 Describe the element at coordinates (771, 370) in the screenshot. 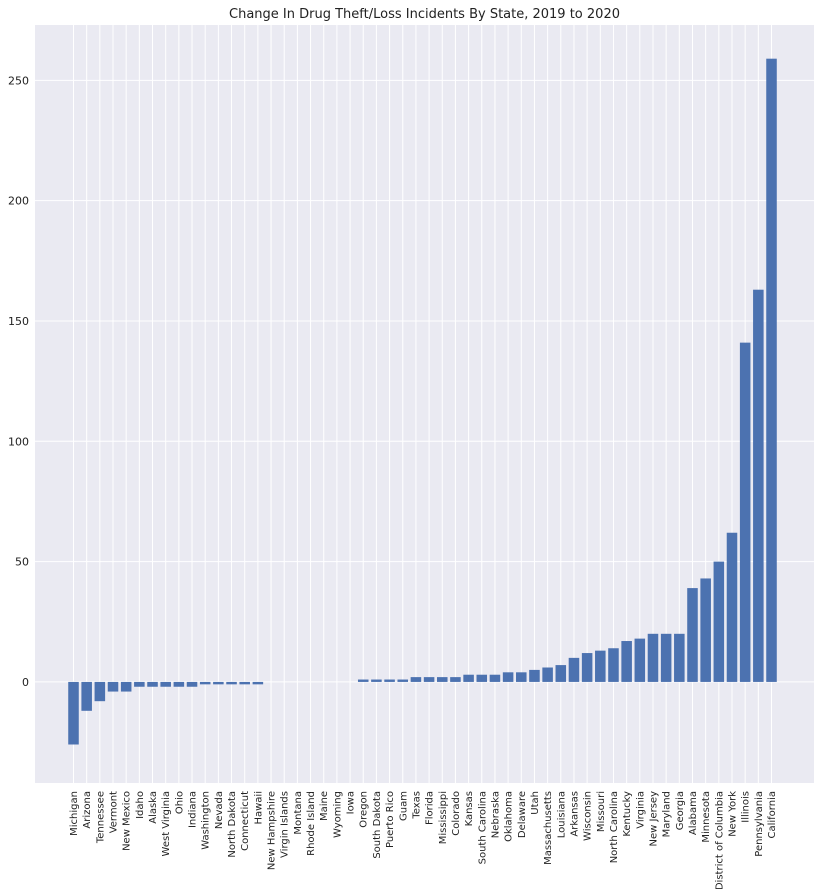

I see `bar-california` at that location.